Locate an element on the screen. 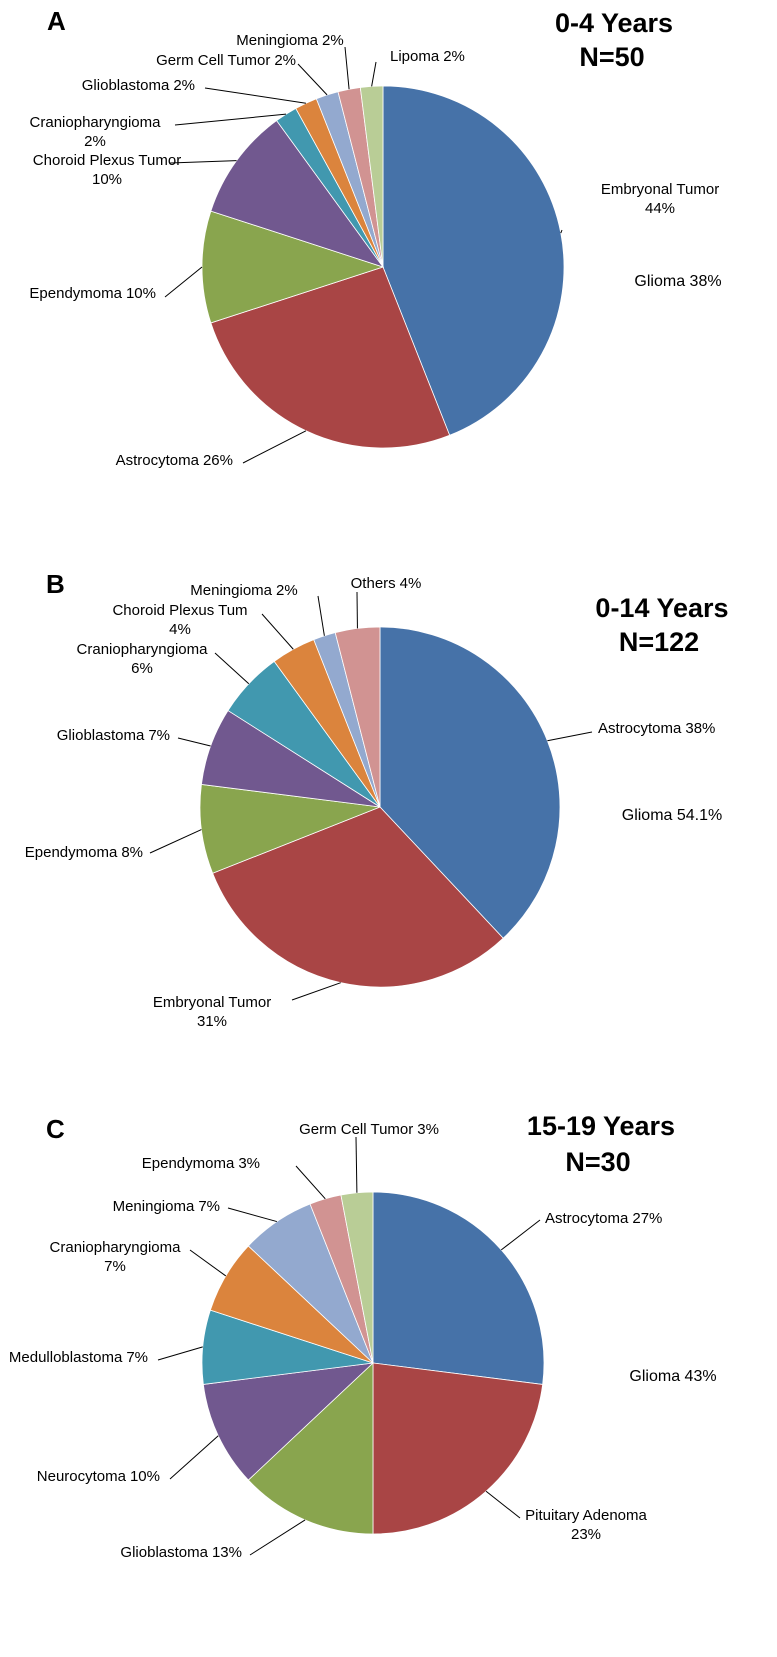 This screenshot has height=1657, width=777. panel-title: 15-19 Years is located at coordinates (601, 1126).